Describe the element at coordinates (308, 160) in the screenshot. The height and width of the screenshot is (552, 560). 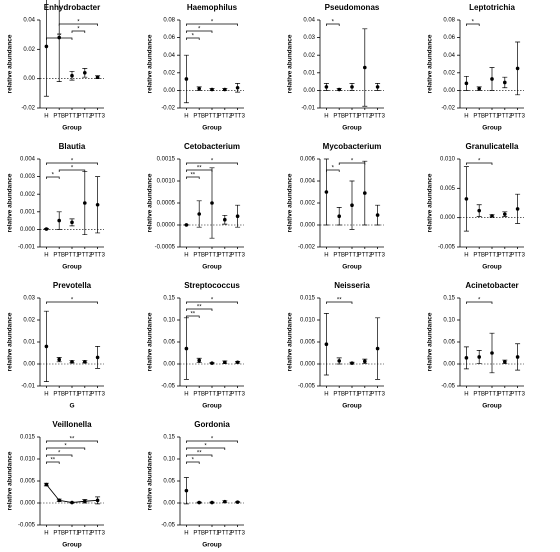
I see `y-tick-label: 0.006` at that location.